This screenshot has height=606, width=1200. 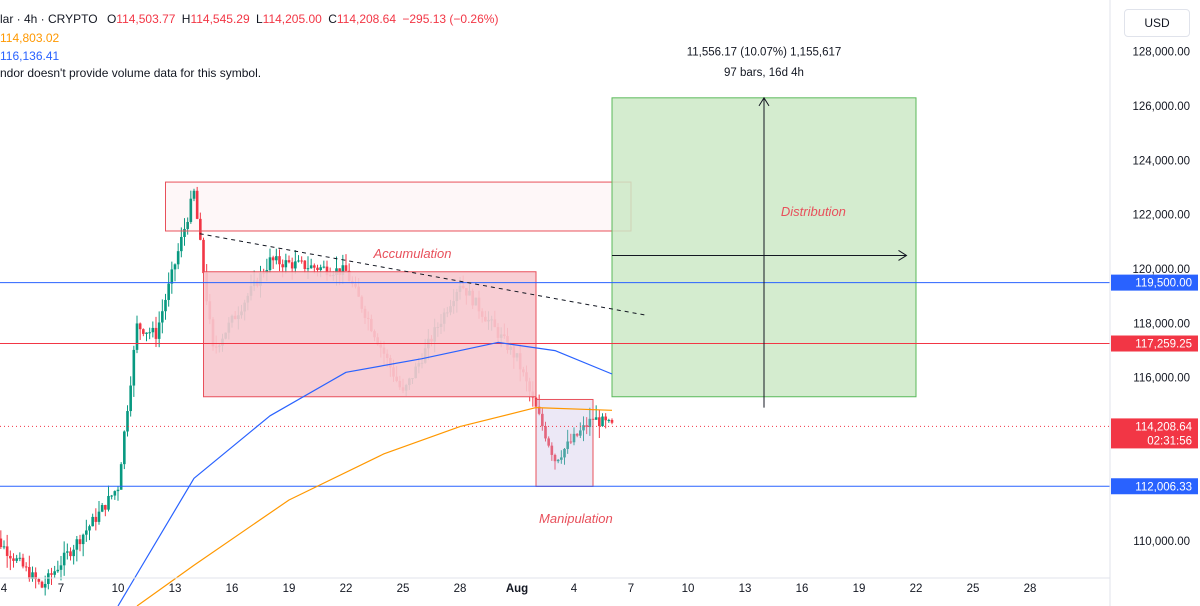 I want to click on x-axis: 4 7 10 13 16 19 22 25 28 Aug 4 7 10 13 16 19 22 25 28, so click(x=555, y=586).